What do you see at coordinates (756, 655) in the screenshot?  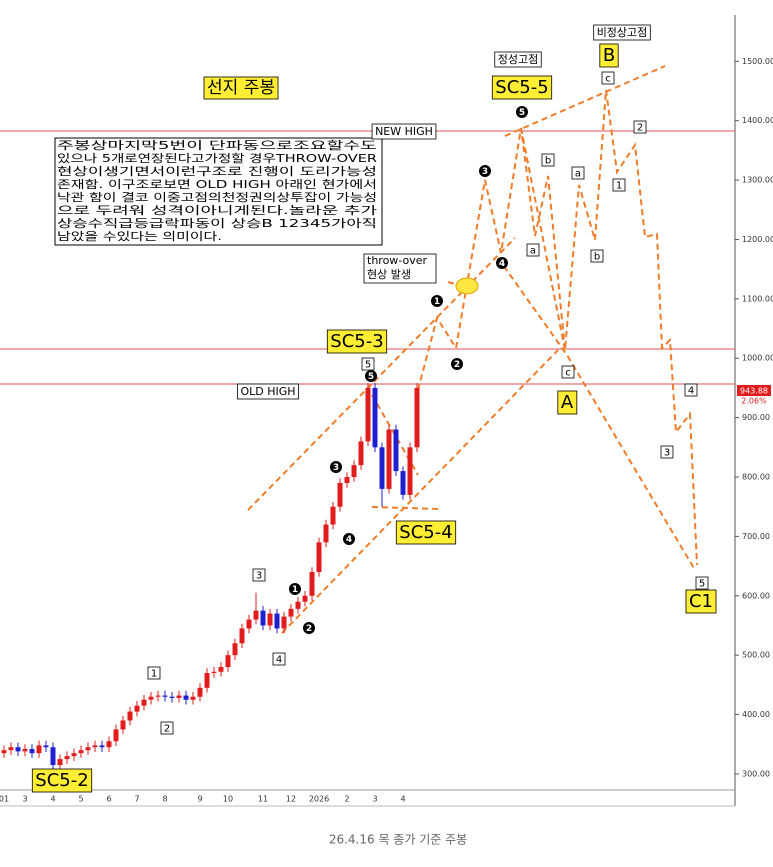 I see `y-tick-label: 500.00` at bounding box center [756, 655].